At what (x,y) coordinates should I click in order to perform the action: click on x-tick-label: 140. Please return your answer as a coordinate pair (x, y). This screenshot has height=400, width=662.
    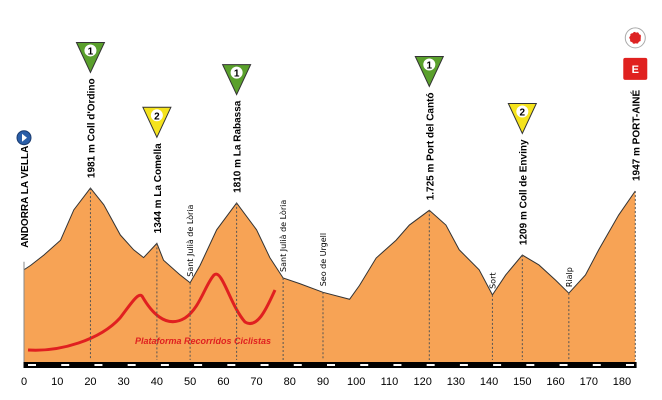
    Looking at the image, I should click on (489, 382).